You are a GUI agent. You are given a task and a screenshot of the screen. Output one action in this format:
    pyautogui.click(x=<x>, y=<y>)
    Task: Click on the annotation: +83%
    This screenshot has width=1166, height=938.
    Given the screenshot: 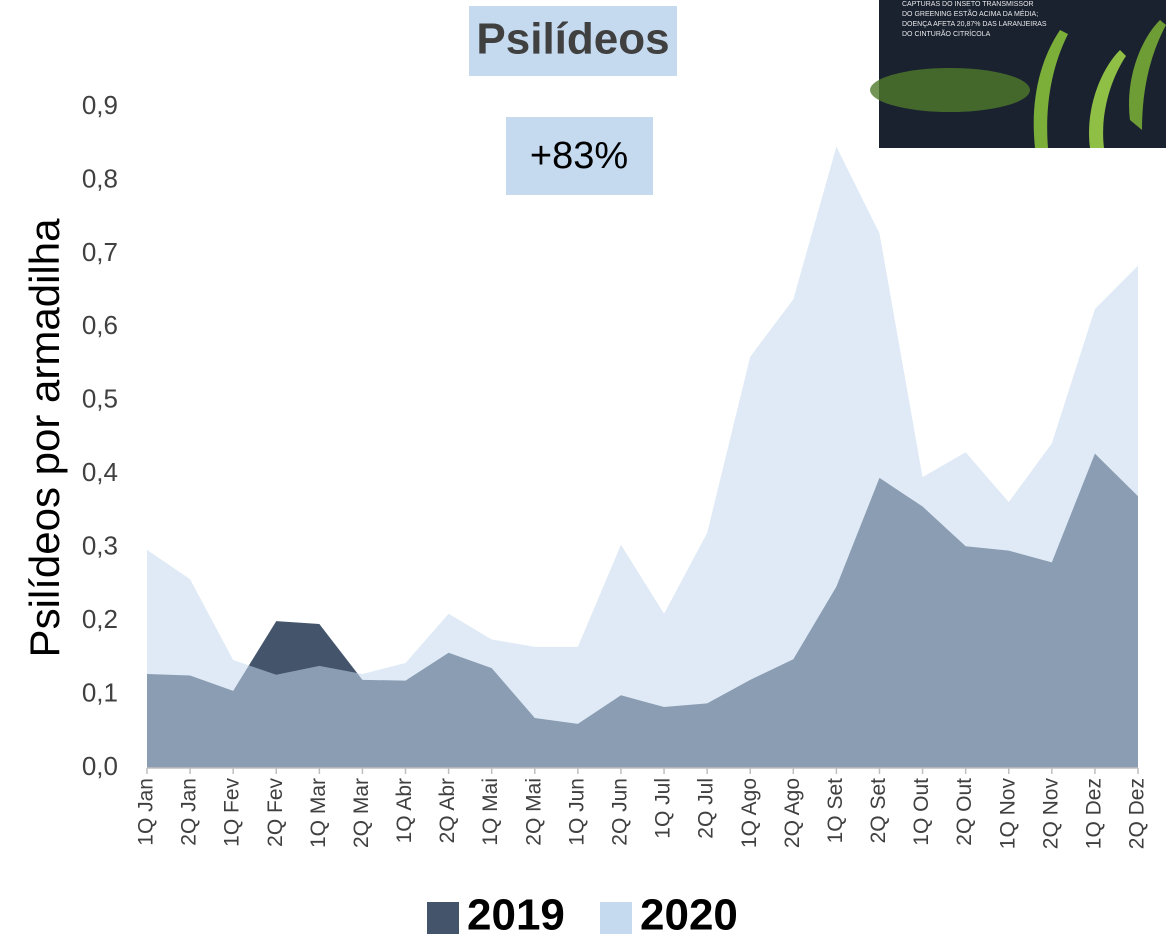 What is the action you would take?
    pyautogui.click(x=579, y=156)
    